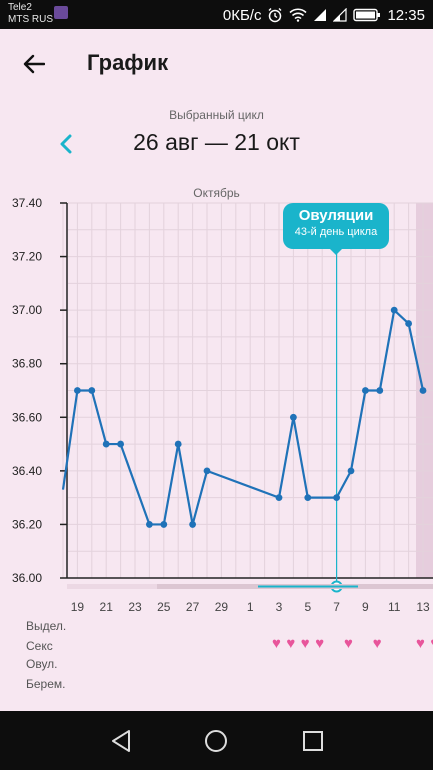  Describe the element at coordinates (275, 15) in the screenshot. I see `alarm-icon` at that location.